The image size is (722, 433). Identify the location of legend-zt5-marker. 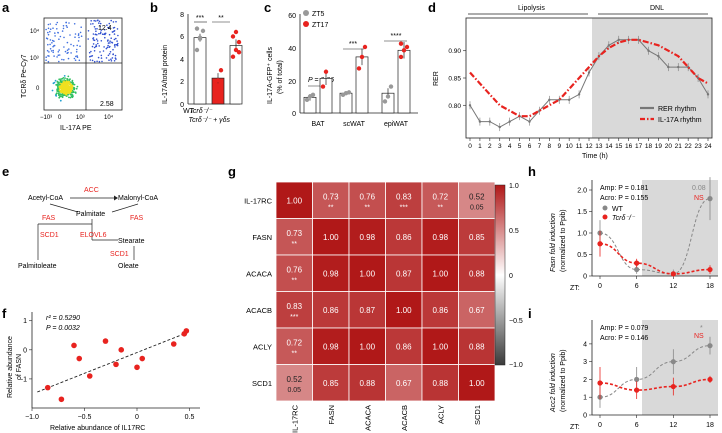
(306, 13).